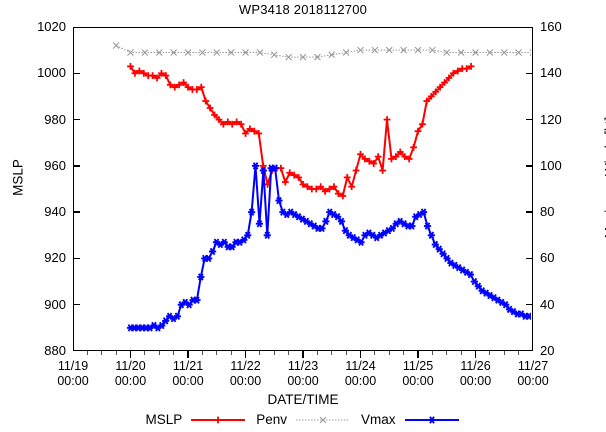 Image resolution: width=606 pixels, height=432 pixels. What do you see at coordinates (51, 73) in the screenshot?
I see `y-tick-label: 1000` at bounding box center [51, 73].